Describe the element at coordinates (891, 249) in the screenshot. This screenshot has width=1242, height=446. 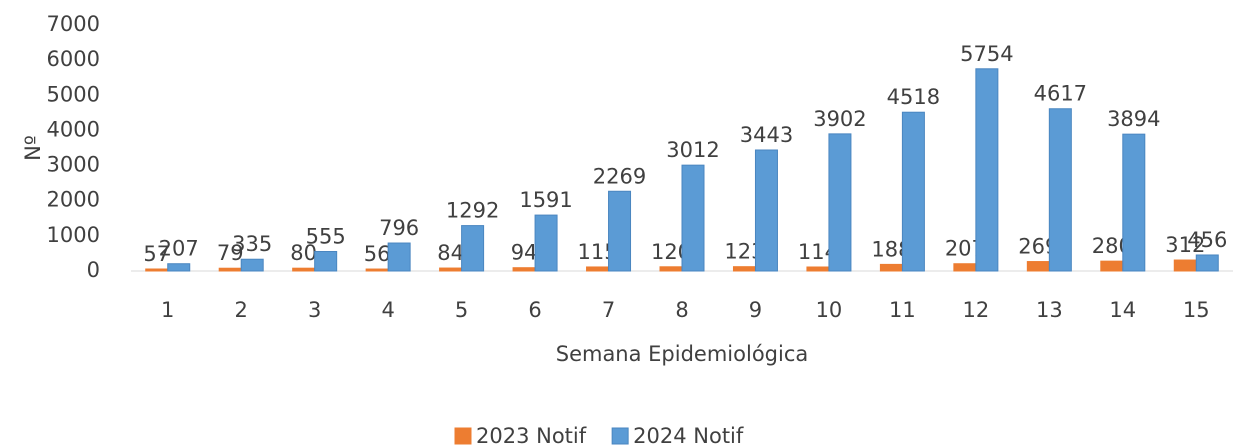
I see `data-label: 188` at that location.